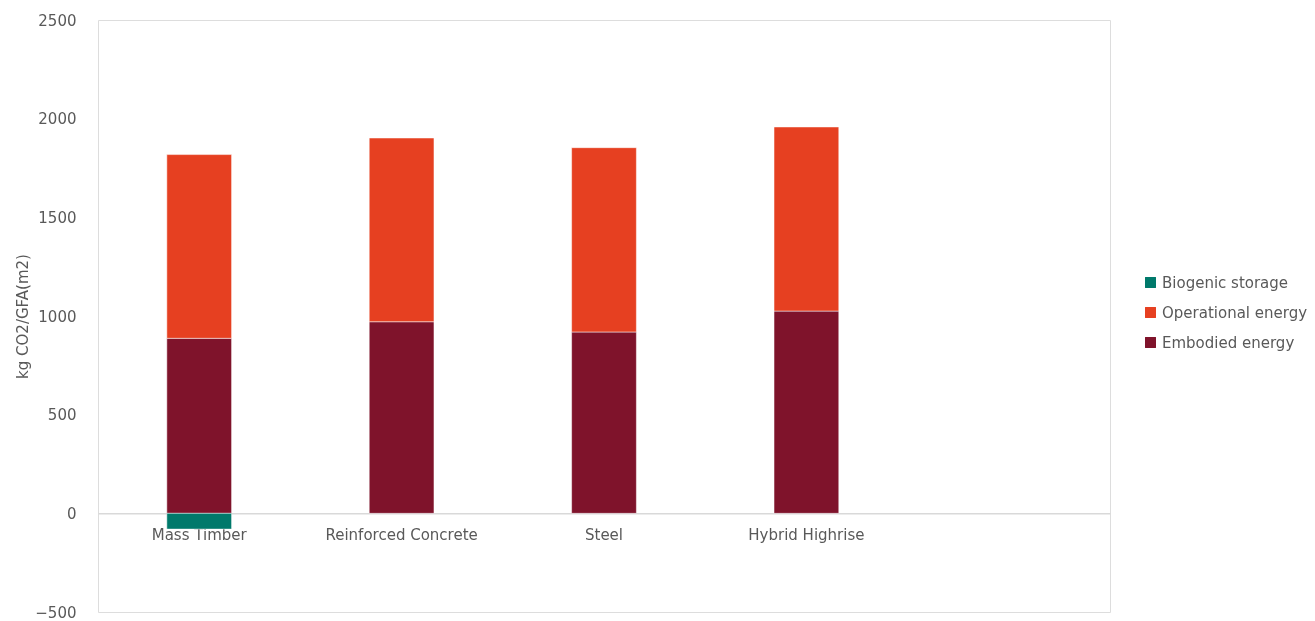  What do you see at coordinates (23, 316) in the screenshot?
I see `y-axis-title: kg CO2/GFA(m2)` at bounding box center [23, 316].